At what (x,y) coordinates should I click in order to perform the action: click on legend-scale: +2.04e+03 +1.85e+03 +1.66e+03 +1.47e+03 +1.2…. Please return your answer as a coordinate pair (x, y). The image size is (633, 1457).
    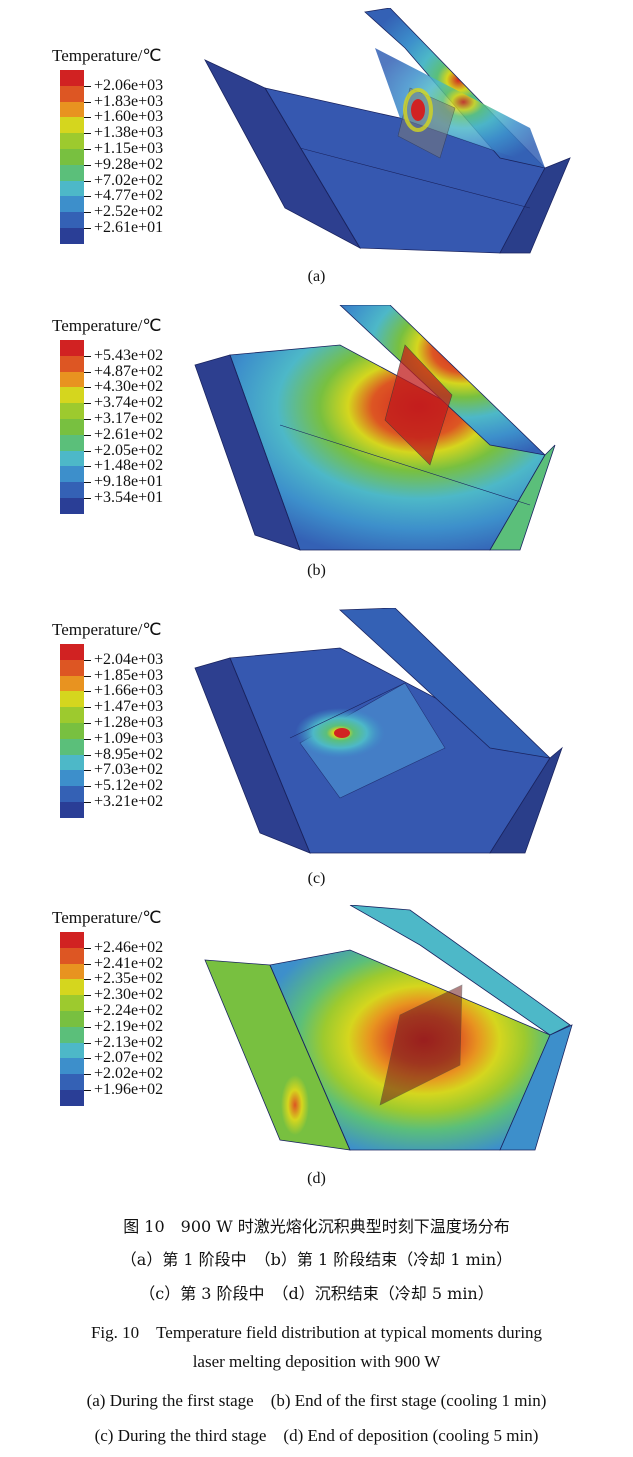
    Looking at the image, I should click on (108, 733).